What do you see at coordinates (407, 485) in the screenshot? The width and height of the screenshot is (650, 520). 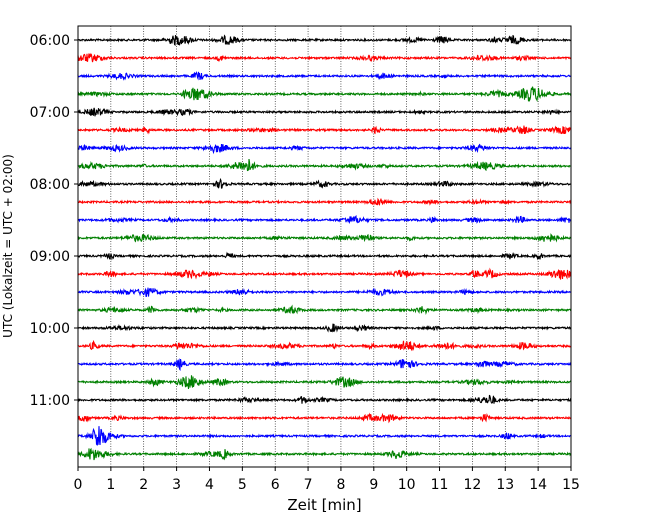 I see `x-tick-label: 10` at bounding box center [407, 485].